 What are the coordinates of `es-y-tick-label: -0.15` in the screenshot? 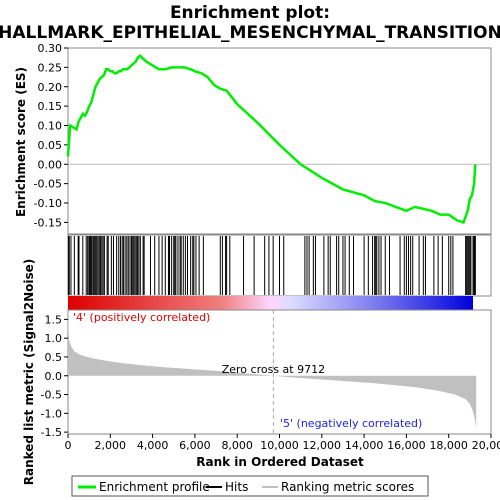 It's located at (48, 222).